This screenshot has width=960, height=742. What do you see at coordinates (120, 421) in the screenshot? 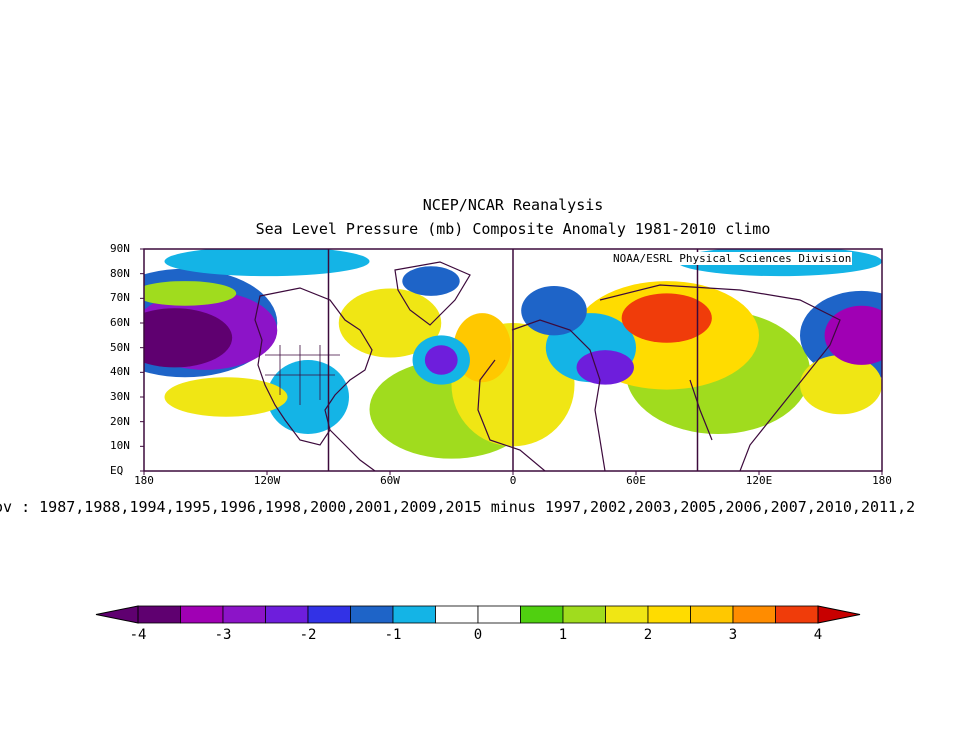
I see `lat-tick-label: 20N` at bounding box center [120, 421].